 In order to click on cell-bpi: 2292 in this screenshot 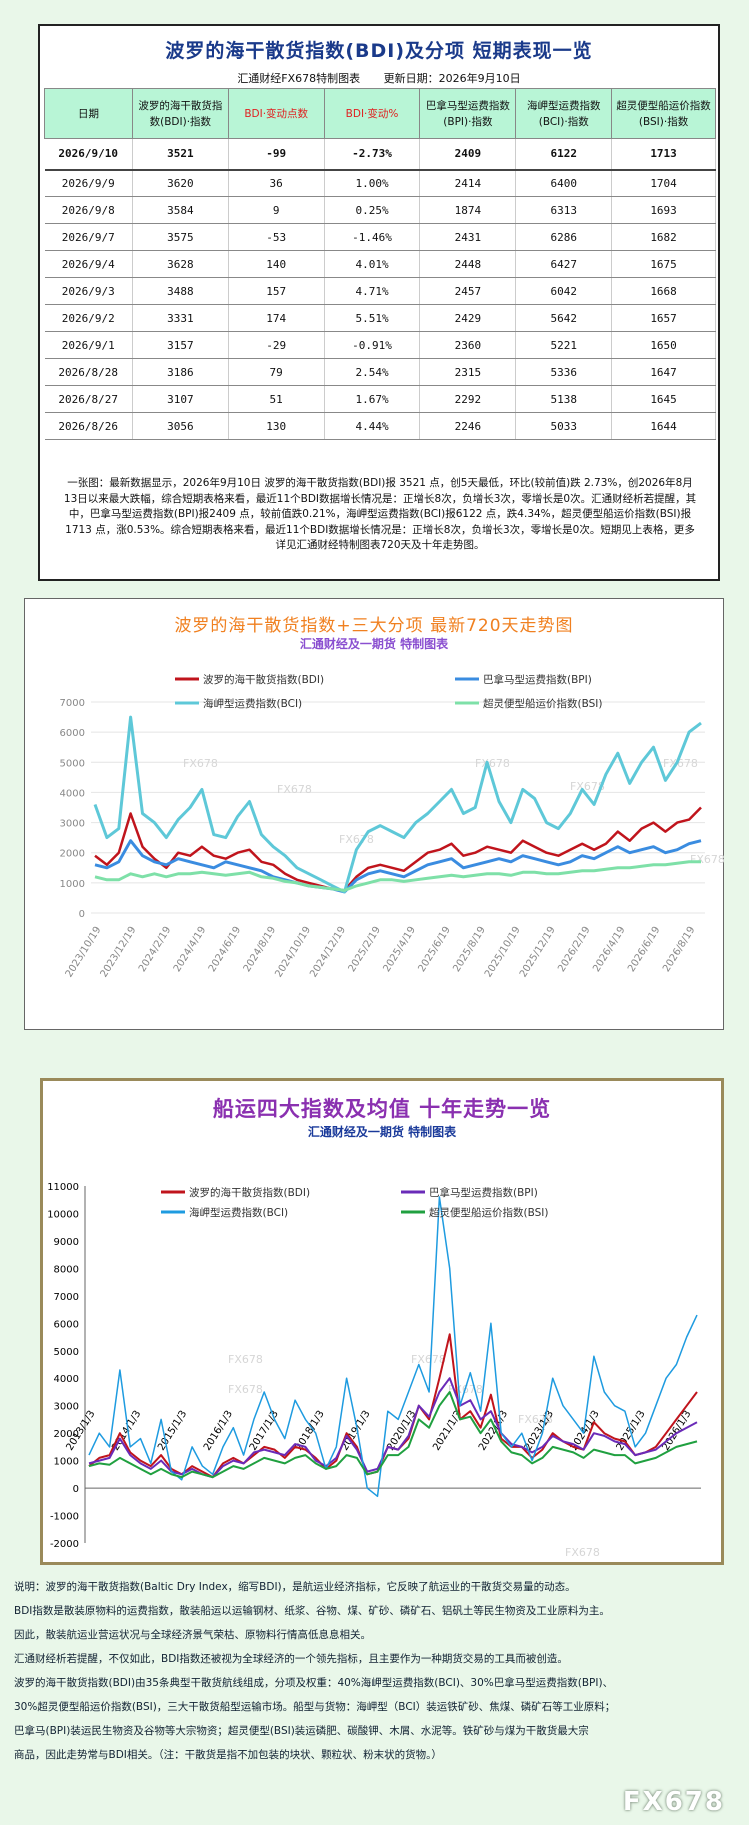, I will do `click(468, 399)`.